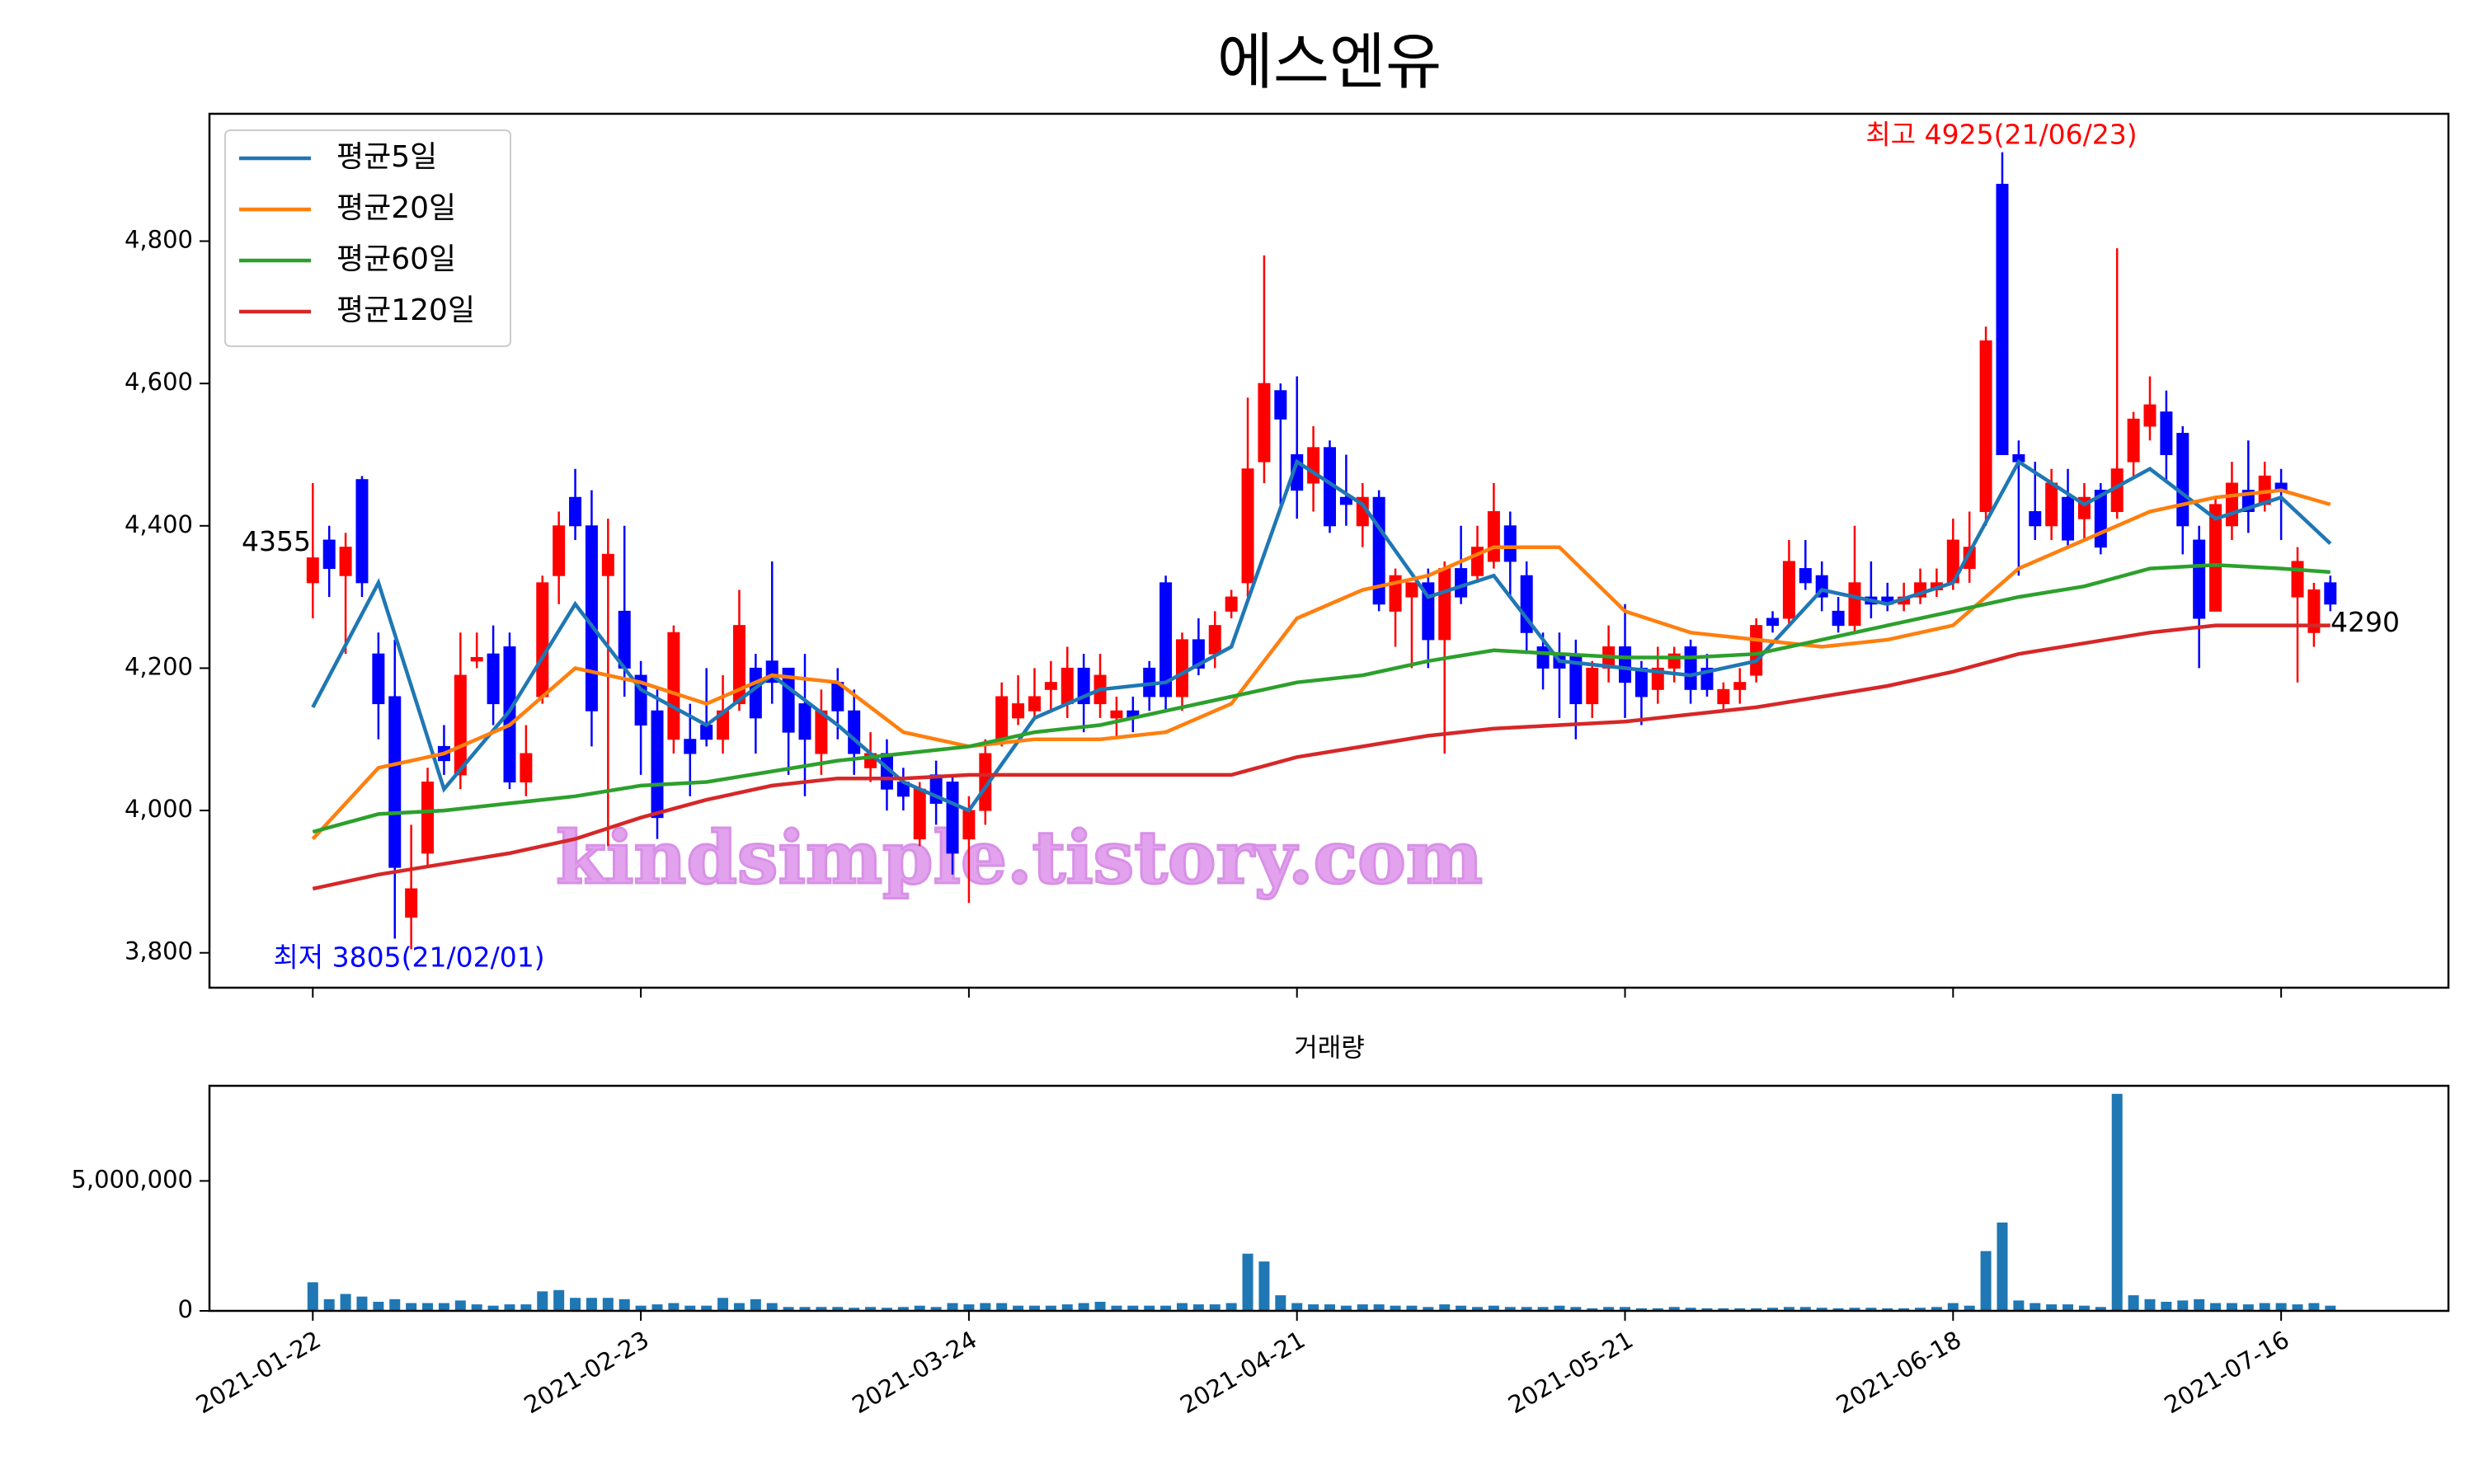 This screenshot has height=1484, width=2474. What do you see at coordinates (159, 951) in the screenshot?
I see `y-tick-label: 3,800` at bounding box center [159, 951].